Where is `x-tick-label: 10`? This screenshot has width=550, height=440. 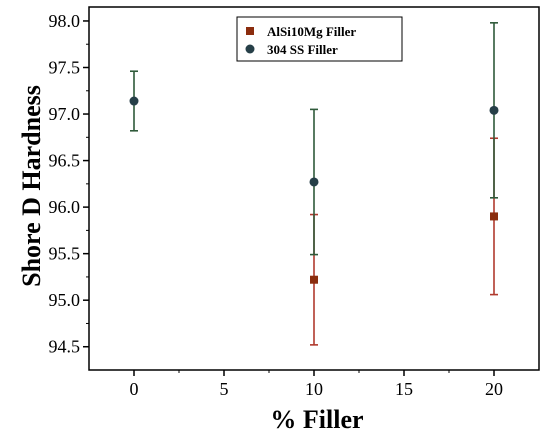 x-tick-label: 10 is located at coordinates (314, 389).